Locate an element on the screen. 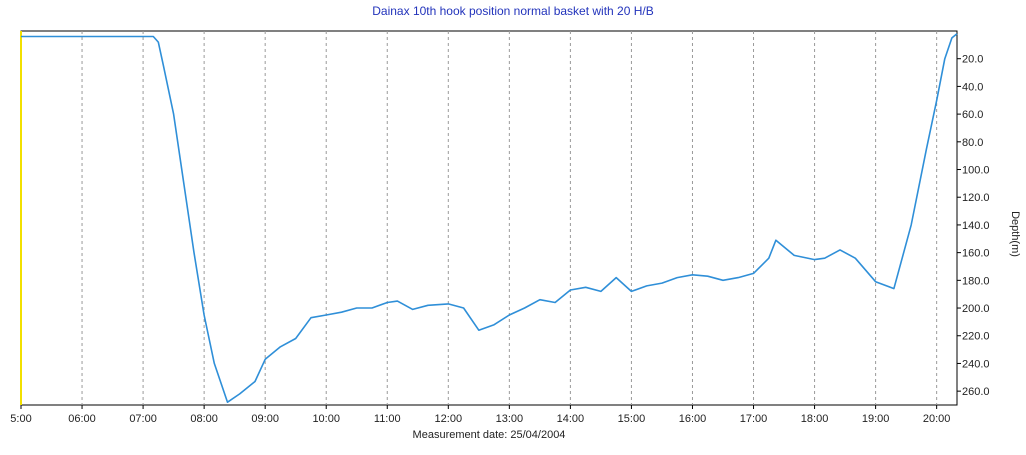  x-tick-label: 20:00 is located at coordinates (937, 419).